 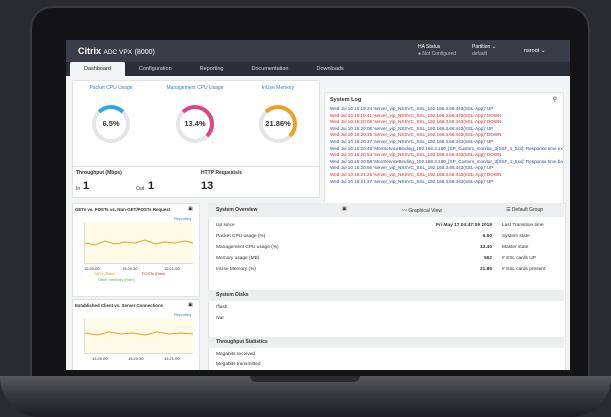 What do you see at coordinates (111, 88) in the screenshot?
I see `gauge-title-packet-cpu: Packet CPU Usage` at bounding box center [111, 88].